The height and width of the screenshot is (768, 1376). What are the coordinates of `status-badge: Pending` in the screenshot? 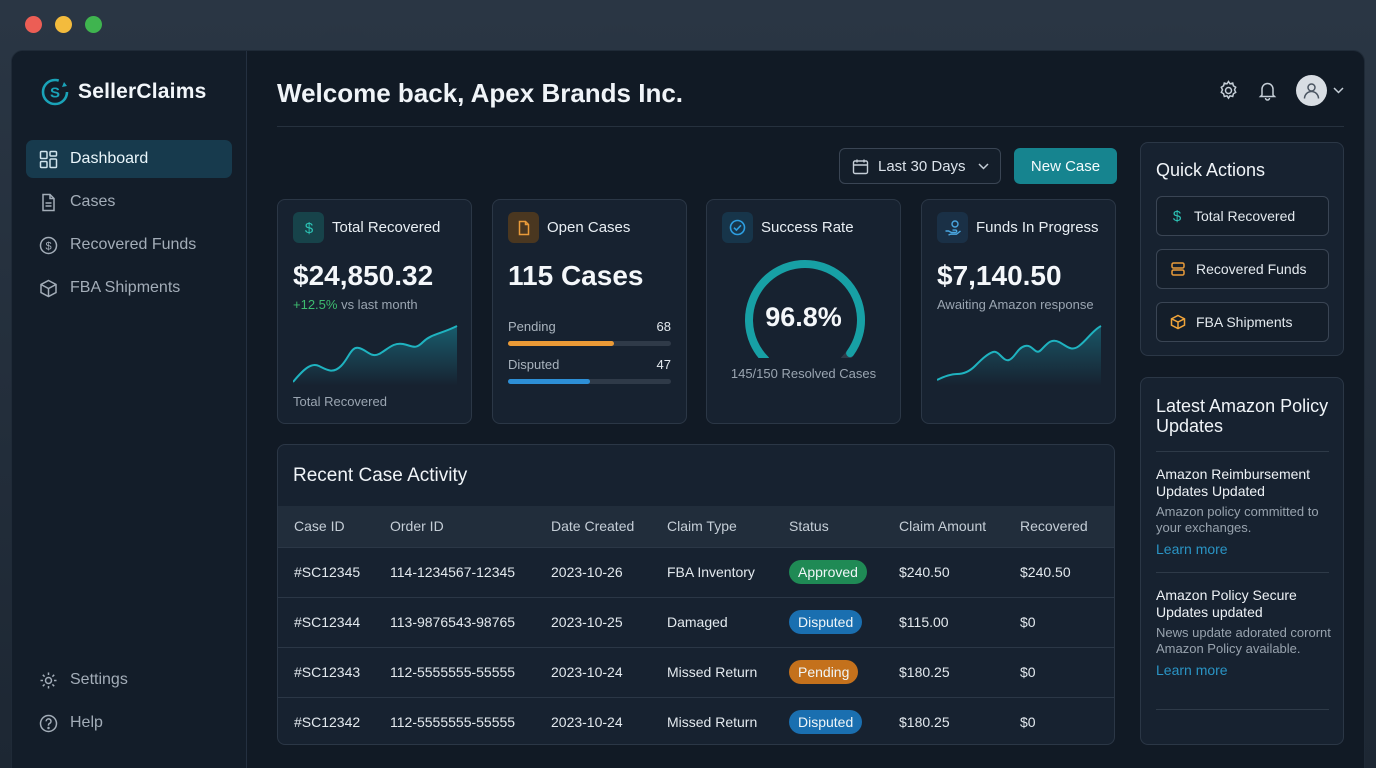 It's located at (824, 672).